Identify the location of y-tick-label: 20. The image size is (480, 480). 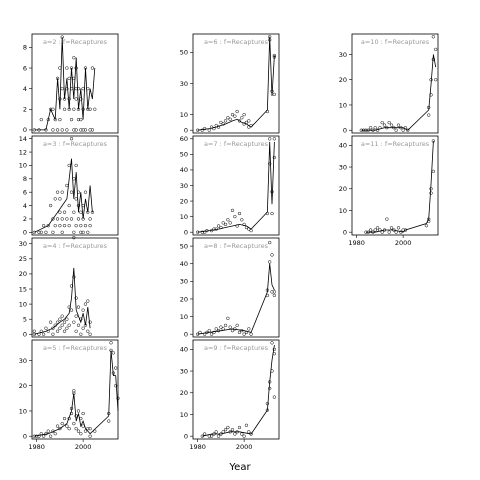
(184, 299).